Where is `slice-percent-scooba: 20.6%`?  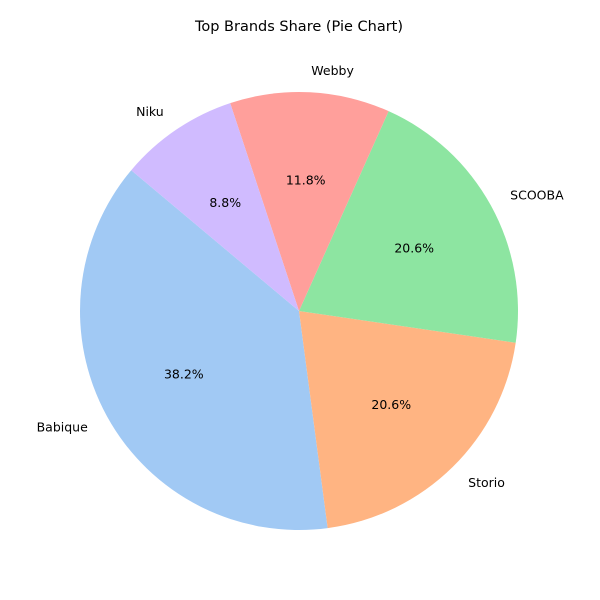 slice-percent-scooba: 20.6% is located at coordinates (414, 247).